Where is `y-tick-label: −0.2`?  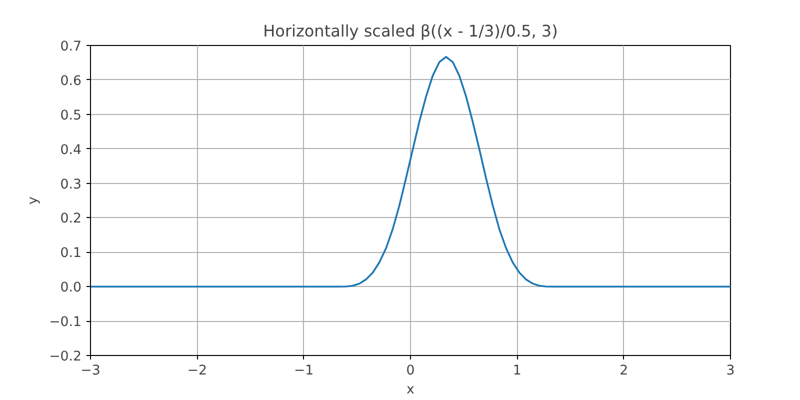
y-tick-label: −0.2 is located at coordinates (65, 357).